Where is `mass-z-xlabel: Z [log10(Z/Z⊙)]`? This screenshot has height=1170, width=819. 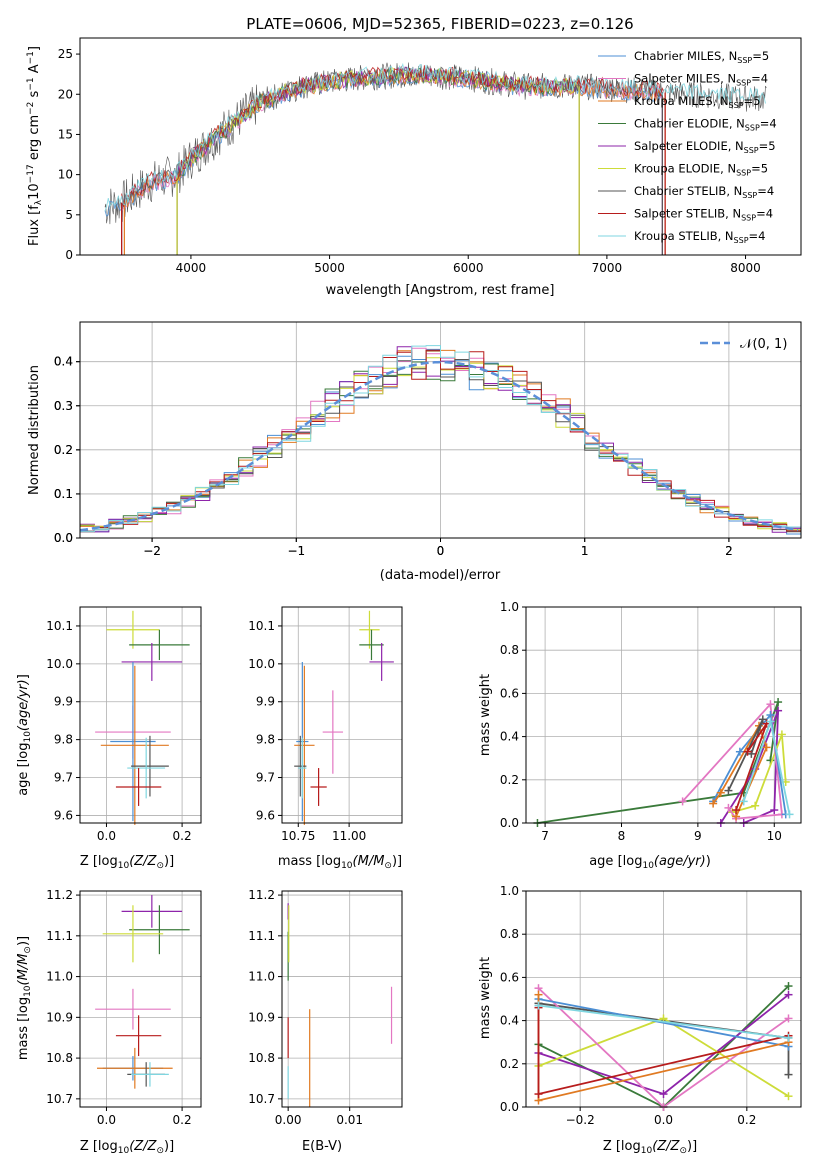
mass-z-xlabel: Z [log10(Z/Z⊙)] is located at coordinates (127, 1147).